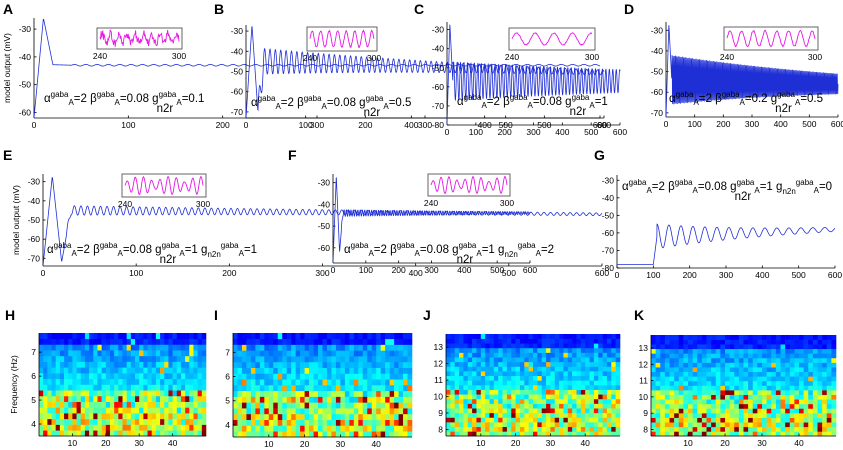 This screenshot has height=450, width=843. I want to click on x-tick-label: 300, so click(533, 132).